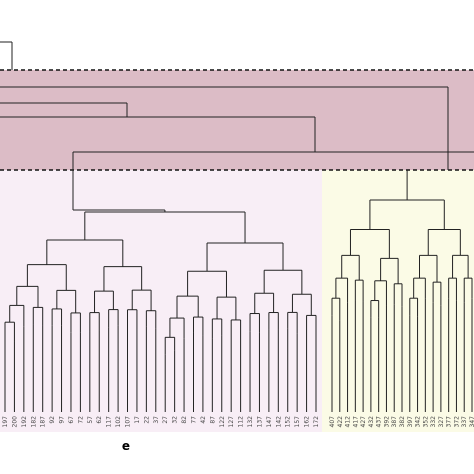  Describe the element at coordinates (379, 422) in the screenshot. I see `leaf-label: 437` at that location.